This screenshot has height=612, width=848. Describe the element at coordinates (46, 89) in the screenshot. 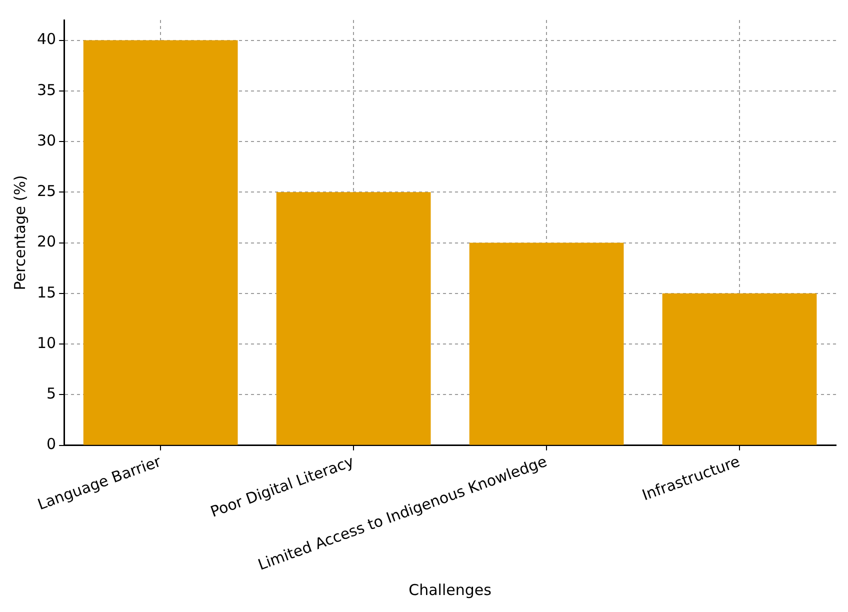

I see `y-tick-label: 35` at that location.